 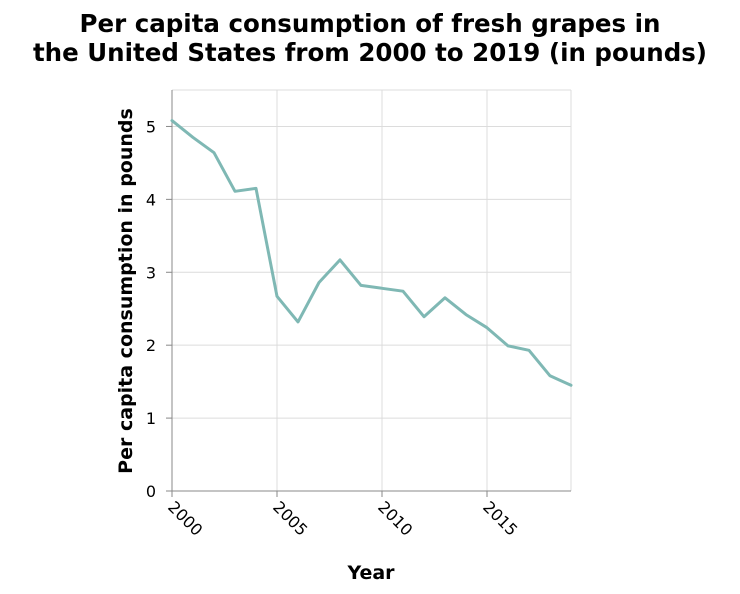 I want to click on y-axis-label: Per capita consumption in pounds, so click(x=126, y=291).